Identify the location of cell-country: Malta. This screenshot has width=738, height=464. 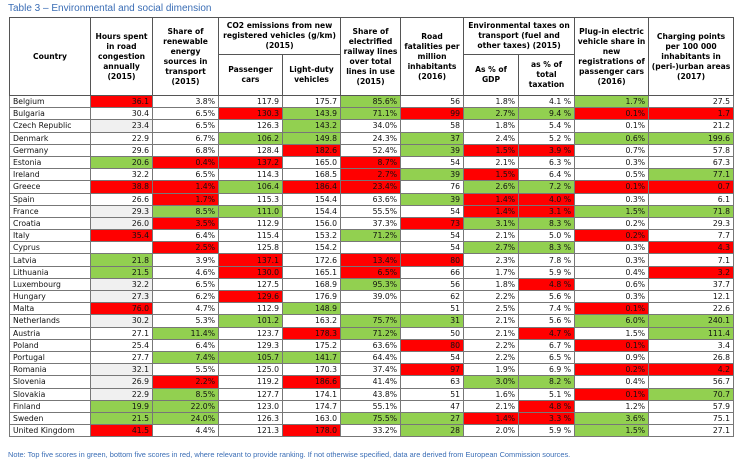
(50, 309).